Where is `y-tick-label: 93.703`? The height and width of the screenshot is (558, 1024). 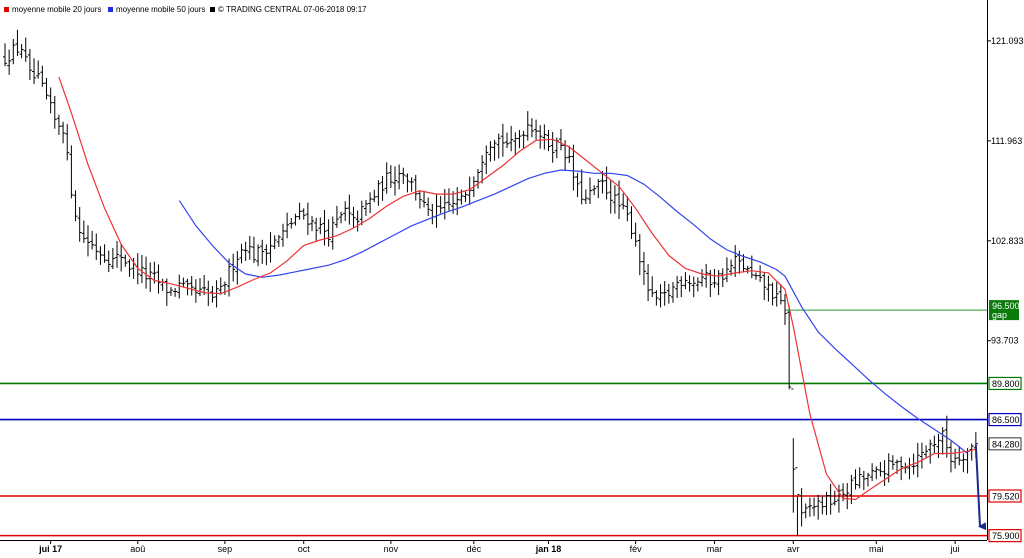
y-tick-label: 93.703 is located at coordinates (1005, 341).